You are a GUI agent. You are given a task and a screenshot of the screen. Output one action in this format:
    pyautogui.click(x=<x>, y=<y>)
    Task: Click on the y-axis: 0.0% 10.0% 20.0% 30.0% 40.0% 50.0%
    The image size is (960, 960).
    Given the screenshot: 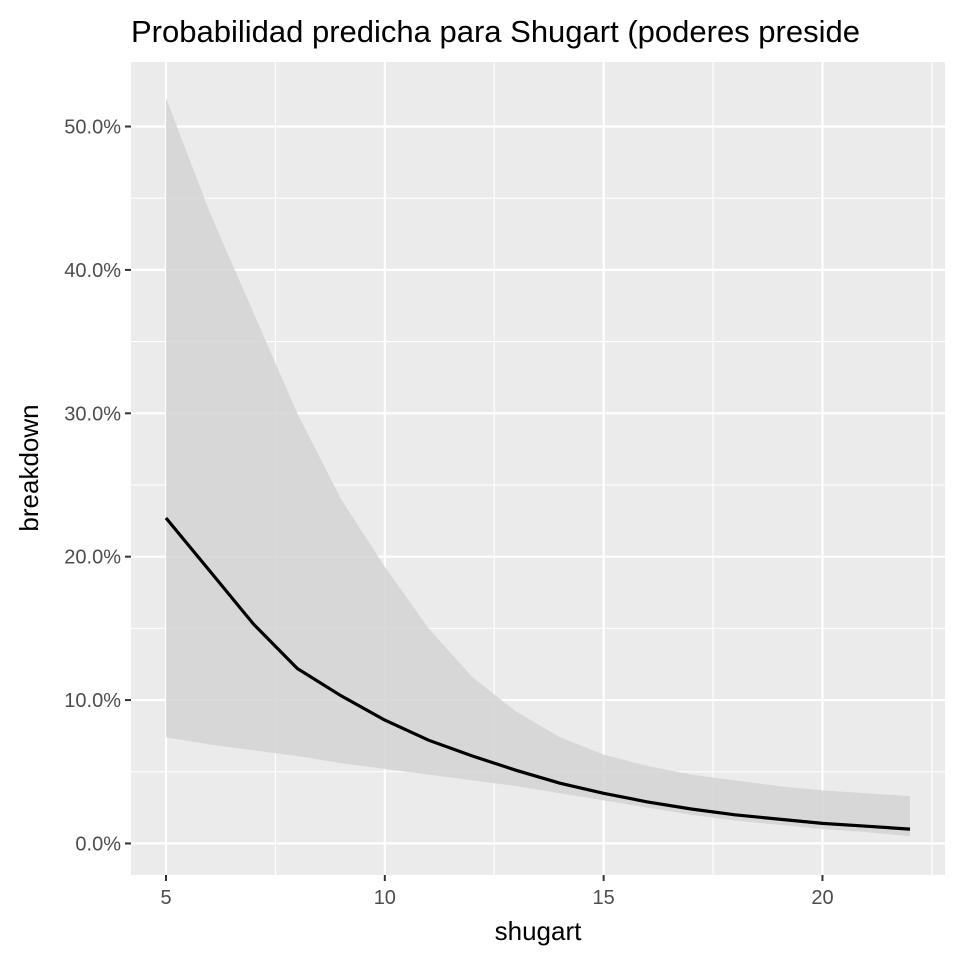 What is the action you would take?
    pyautogui.click(x=97, y=486)
    